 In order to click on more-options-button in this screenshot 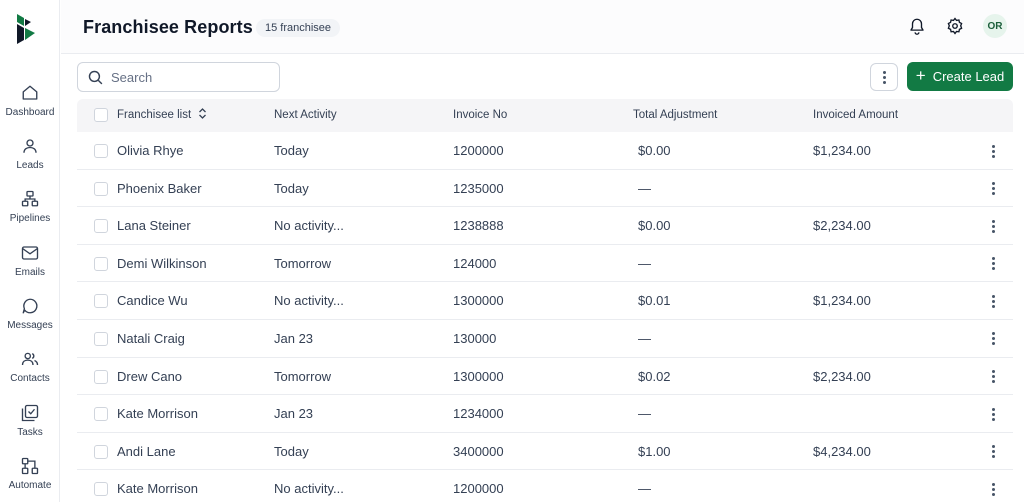, I will do `click(884, 77)`.